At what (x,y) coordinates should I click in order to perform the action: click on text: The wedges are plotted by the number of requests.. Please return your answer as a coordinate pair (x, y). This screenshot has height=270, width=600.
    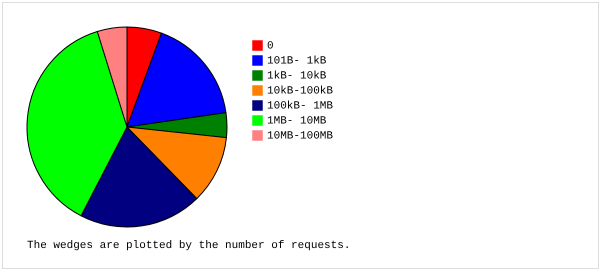
    Looking at the image, I should click on (188, 246).